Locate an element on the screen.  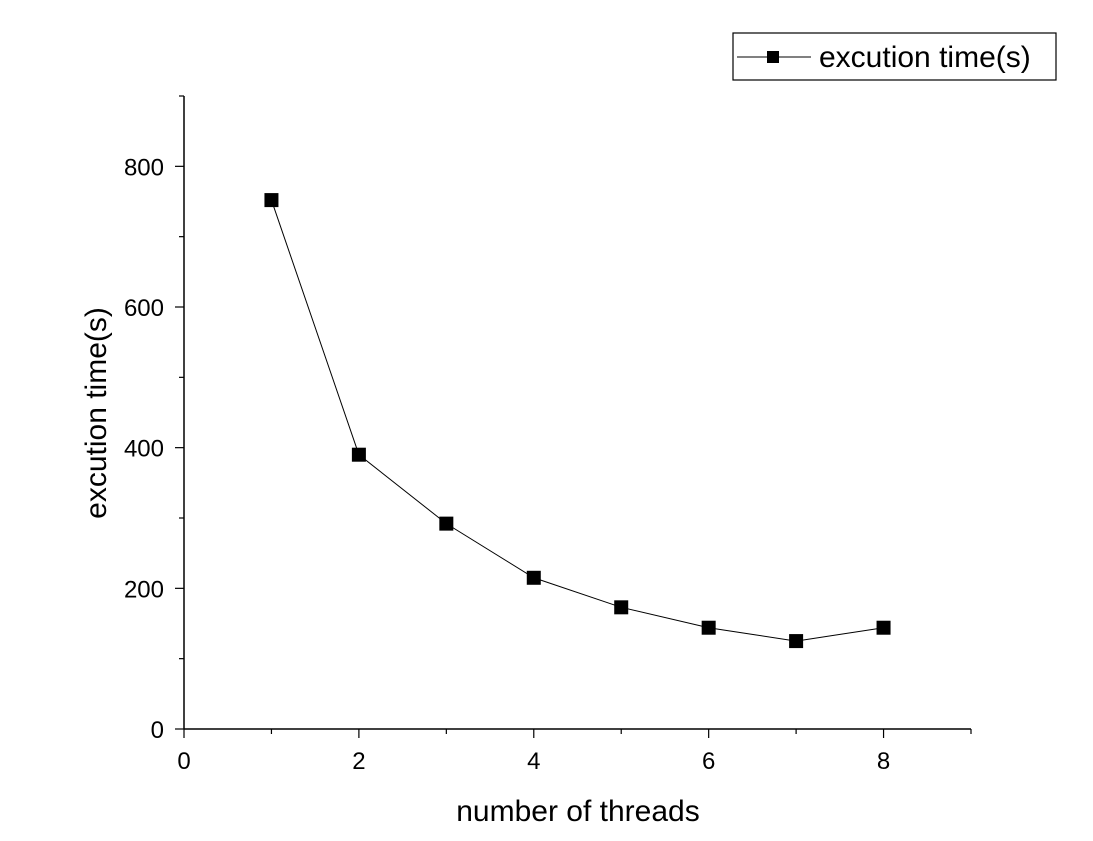
legend: excution time(s) is located at coordinates (894, 56).